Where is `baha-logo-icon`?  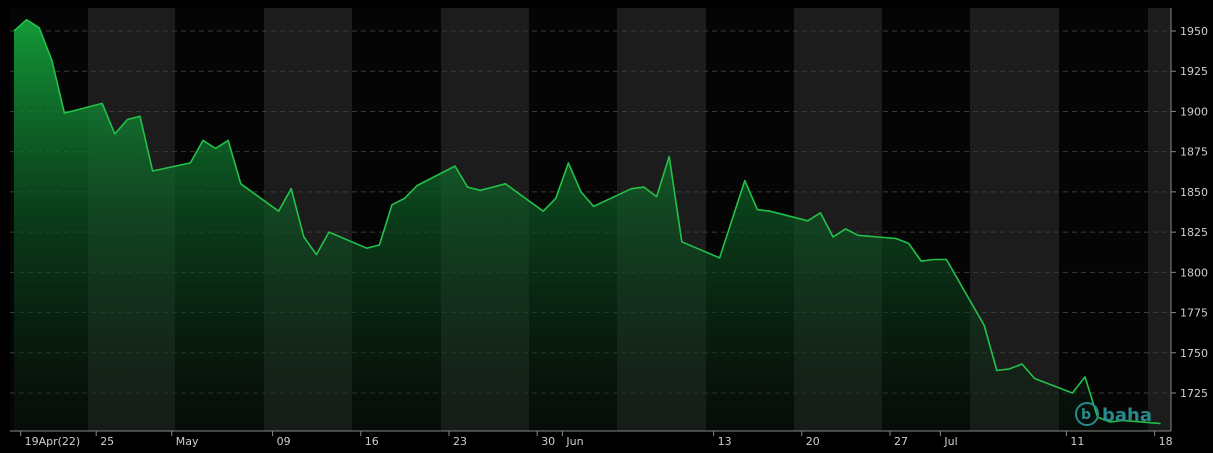
baha-logo-icon is located at coordinates (1087, 414).